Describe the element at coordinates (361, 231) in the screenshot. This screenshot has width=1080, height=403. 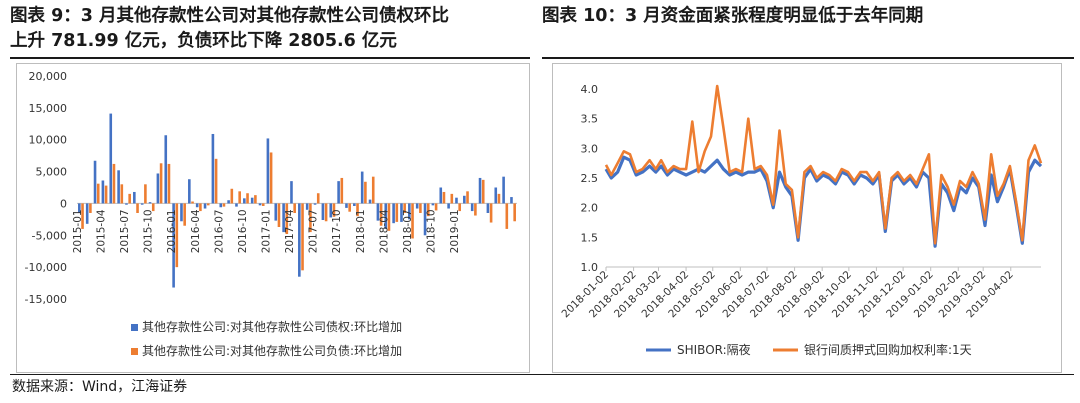
I see `x-tick-label: 2018-01` at that location.